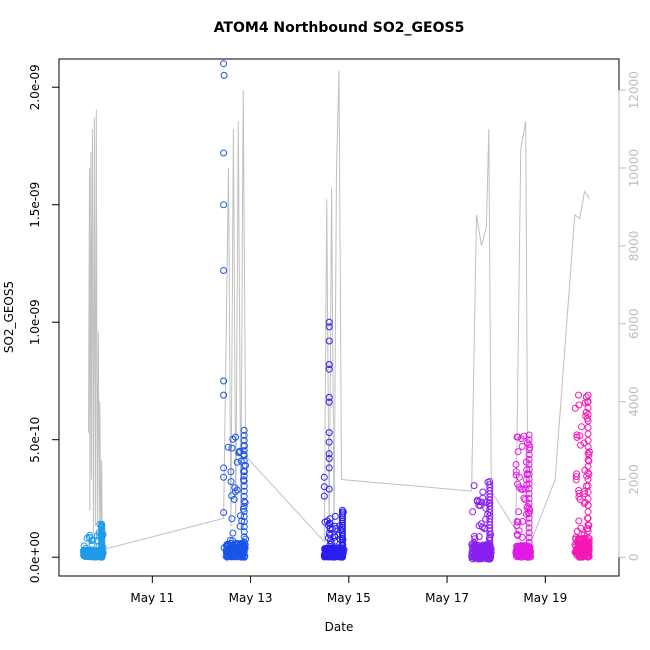 The width and height of the screenshot is (650, 650). What do you see at coordinates (35, 205) in the screenshot?
I see `y-tick-label: 1.5e-09` at bounding box center [35, 205].